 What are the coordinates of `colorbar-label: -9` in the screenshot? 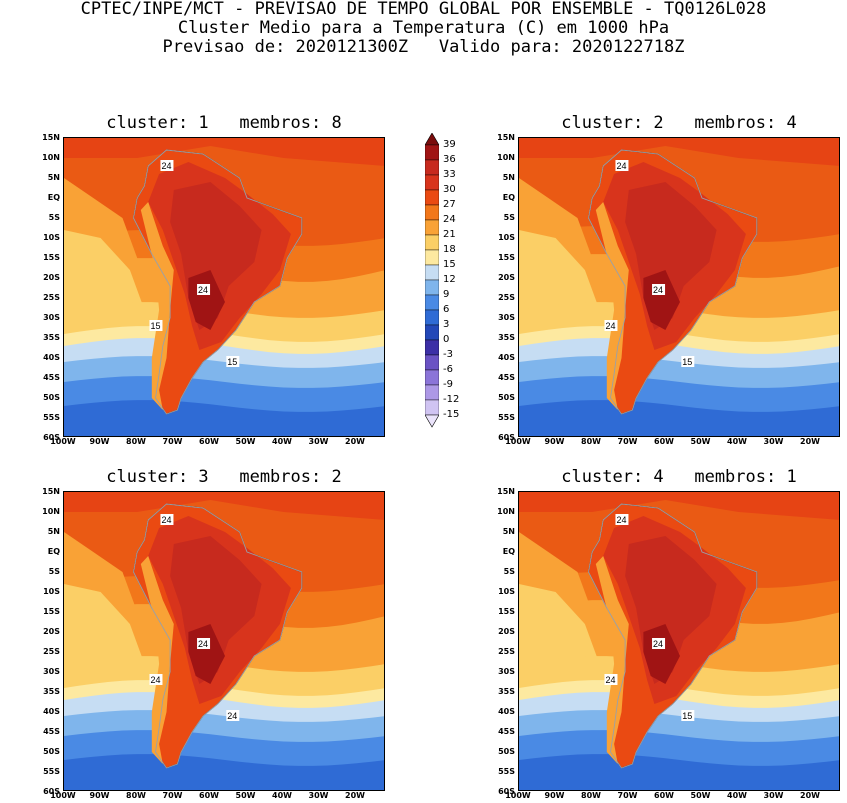 It's located at (448, 384).